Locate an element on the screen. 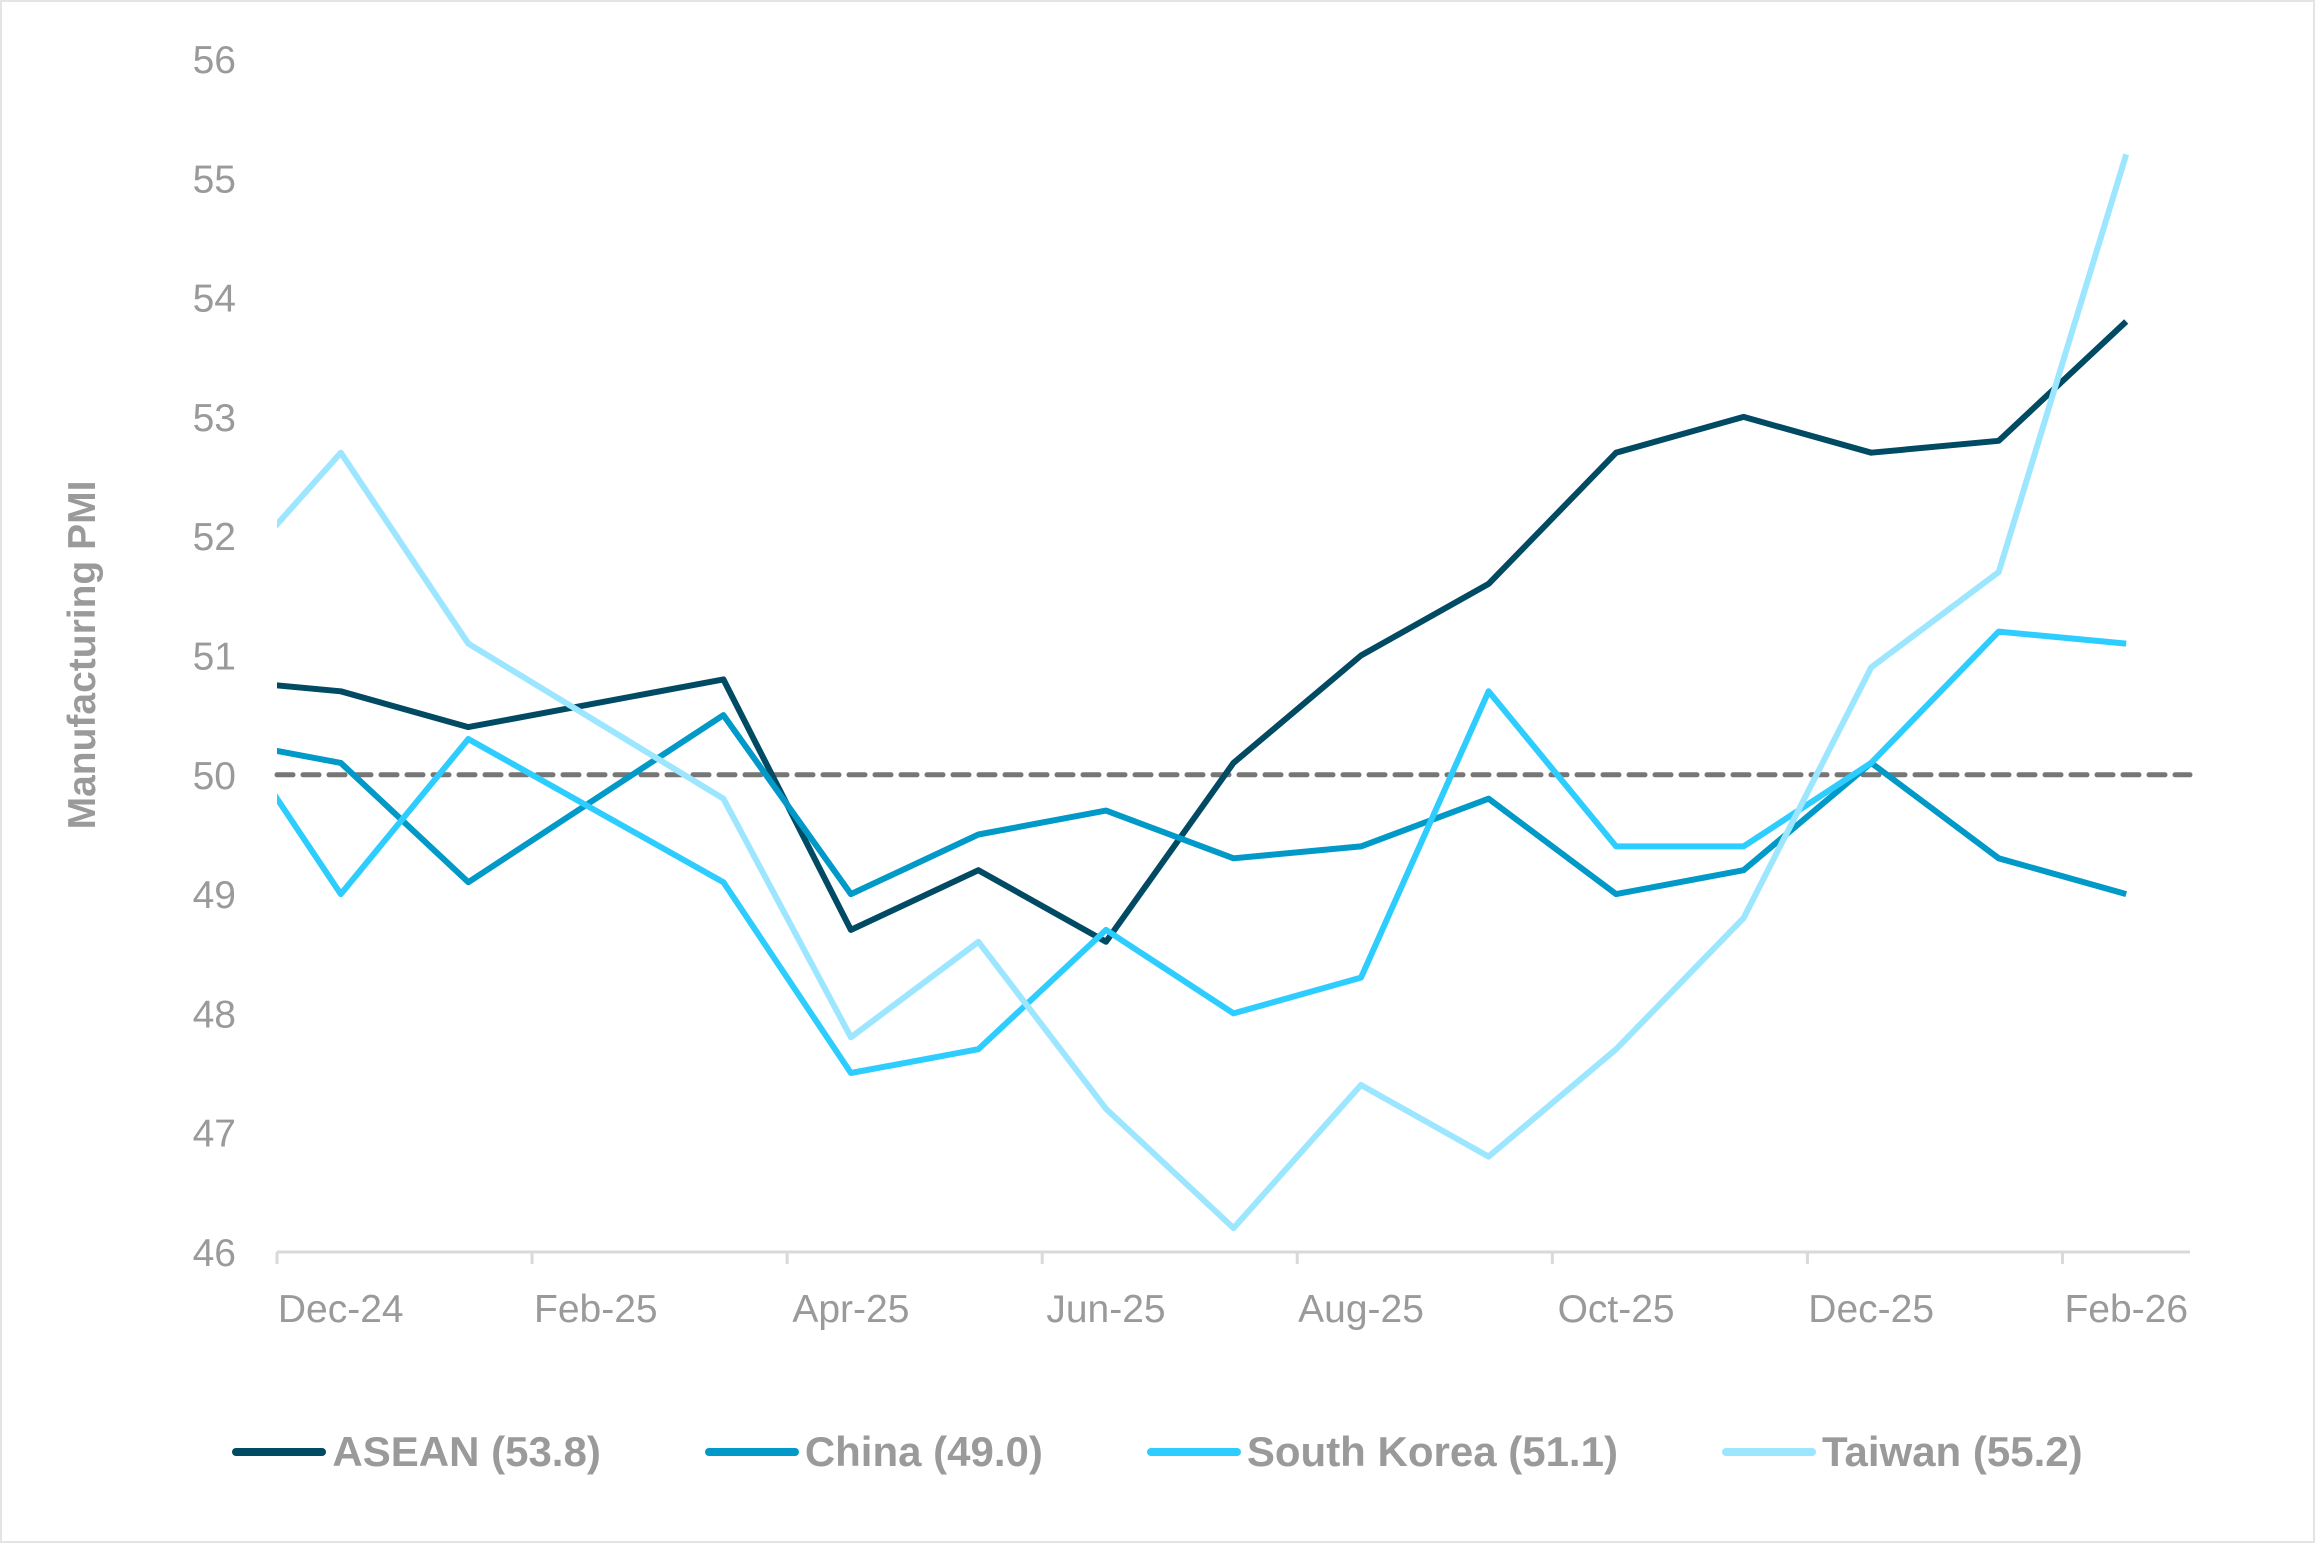 The height and width of the screenshot is (1543, 2315). y-tick-label: 54 is located at coordinates (214, 299).